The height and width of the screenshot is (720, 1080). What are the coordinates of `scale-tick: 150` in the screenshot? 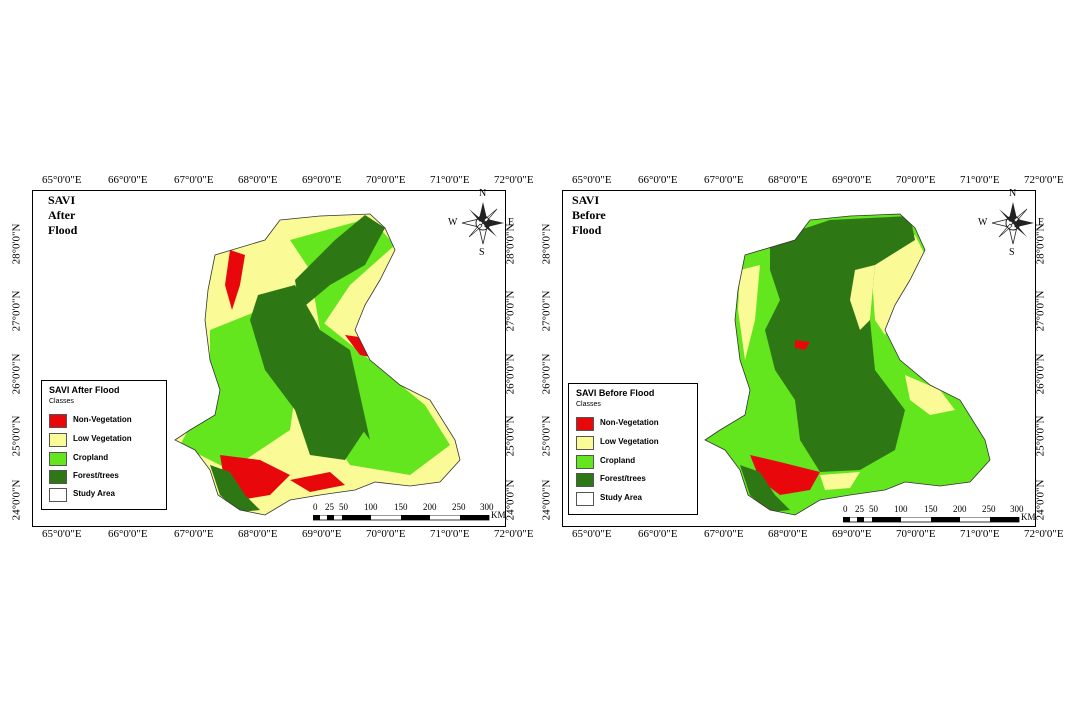 It's located at (401, 507).